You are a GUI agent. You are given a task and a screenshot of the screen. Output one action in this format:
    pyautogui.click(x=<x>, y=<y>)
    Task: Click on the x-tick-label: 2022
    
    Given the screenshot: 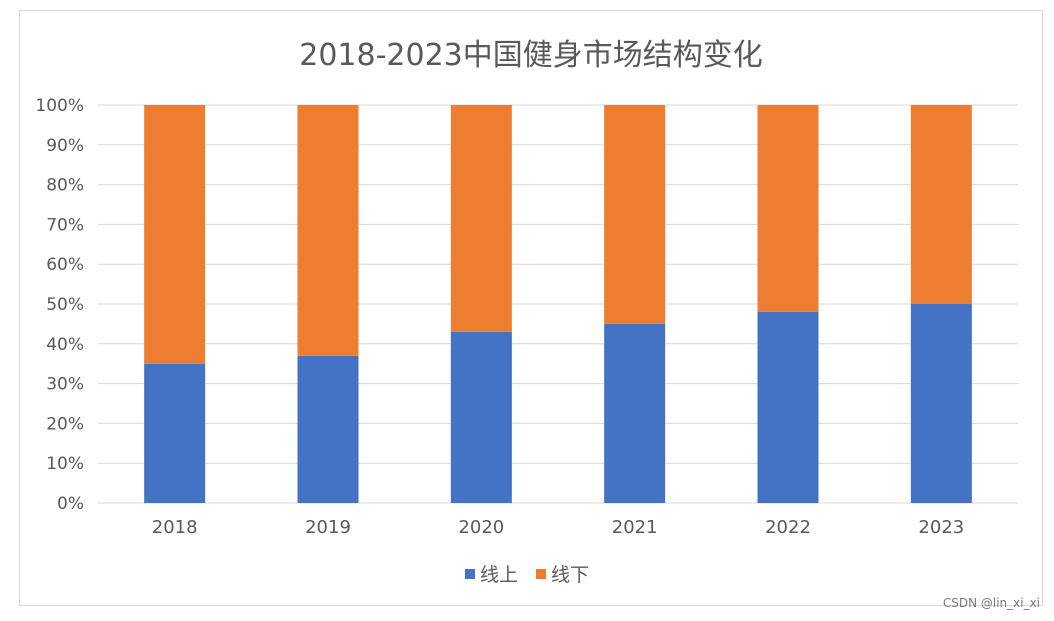 What is the action you would take?
    pyautogui.click(x=788, y=527)
    